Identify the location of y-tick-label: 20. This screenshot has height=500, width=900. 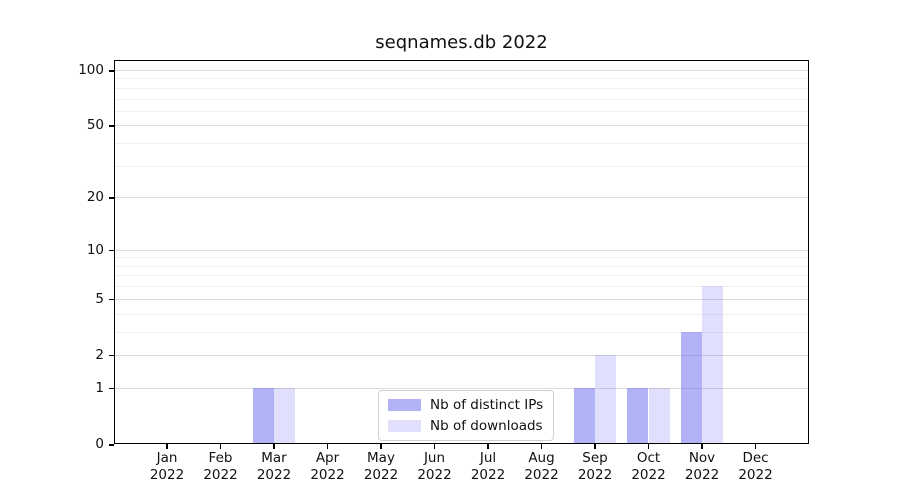
(95, 197).